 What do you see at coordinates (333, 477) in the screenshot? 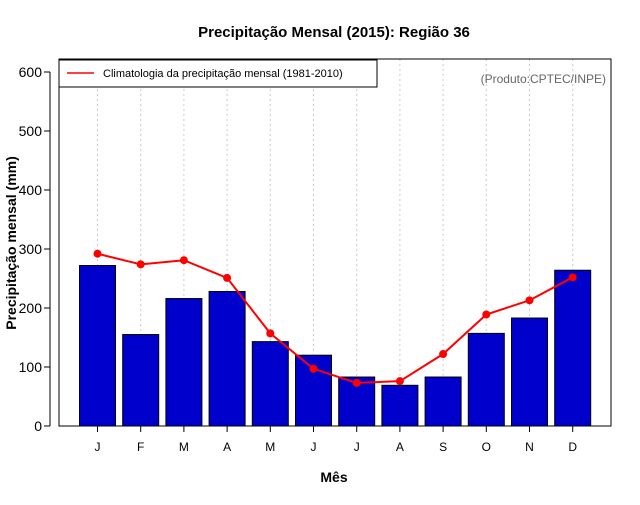
I see `x-axis-label: Mês` at bounding box center [333, 477].